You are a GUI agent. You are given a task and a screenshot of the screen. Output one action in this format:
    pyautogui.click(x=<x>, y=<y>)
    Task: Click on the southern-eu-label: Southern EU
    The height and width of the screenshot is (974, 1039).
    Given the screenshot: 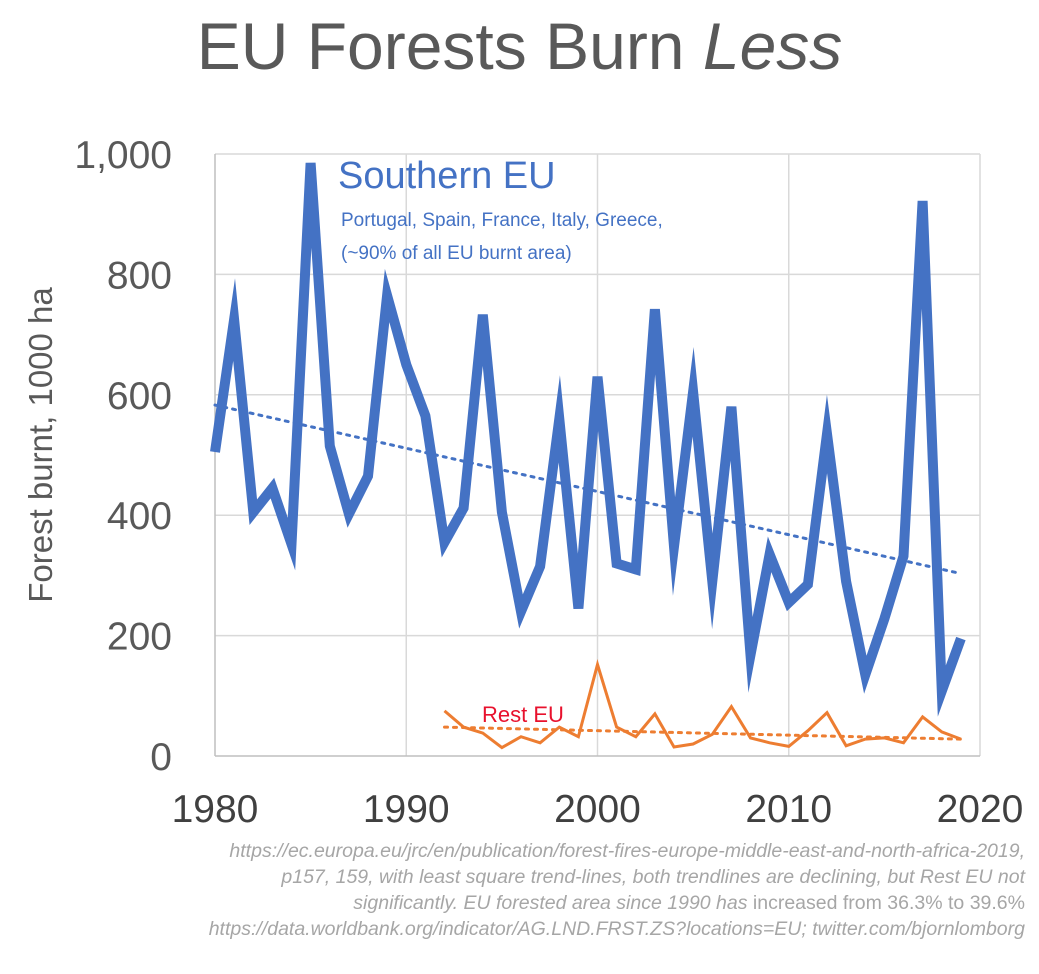 What is the action you would take?
    pyautogui.click(x=447, y=176)
    